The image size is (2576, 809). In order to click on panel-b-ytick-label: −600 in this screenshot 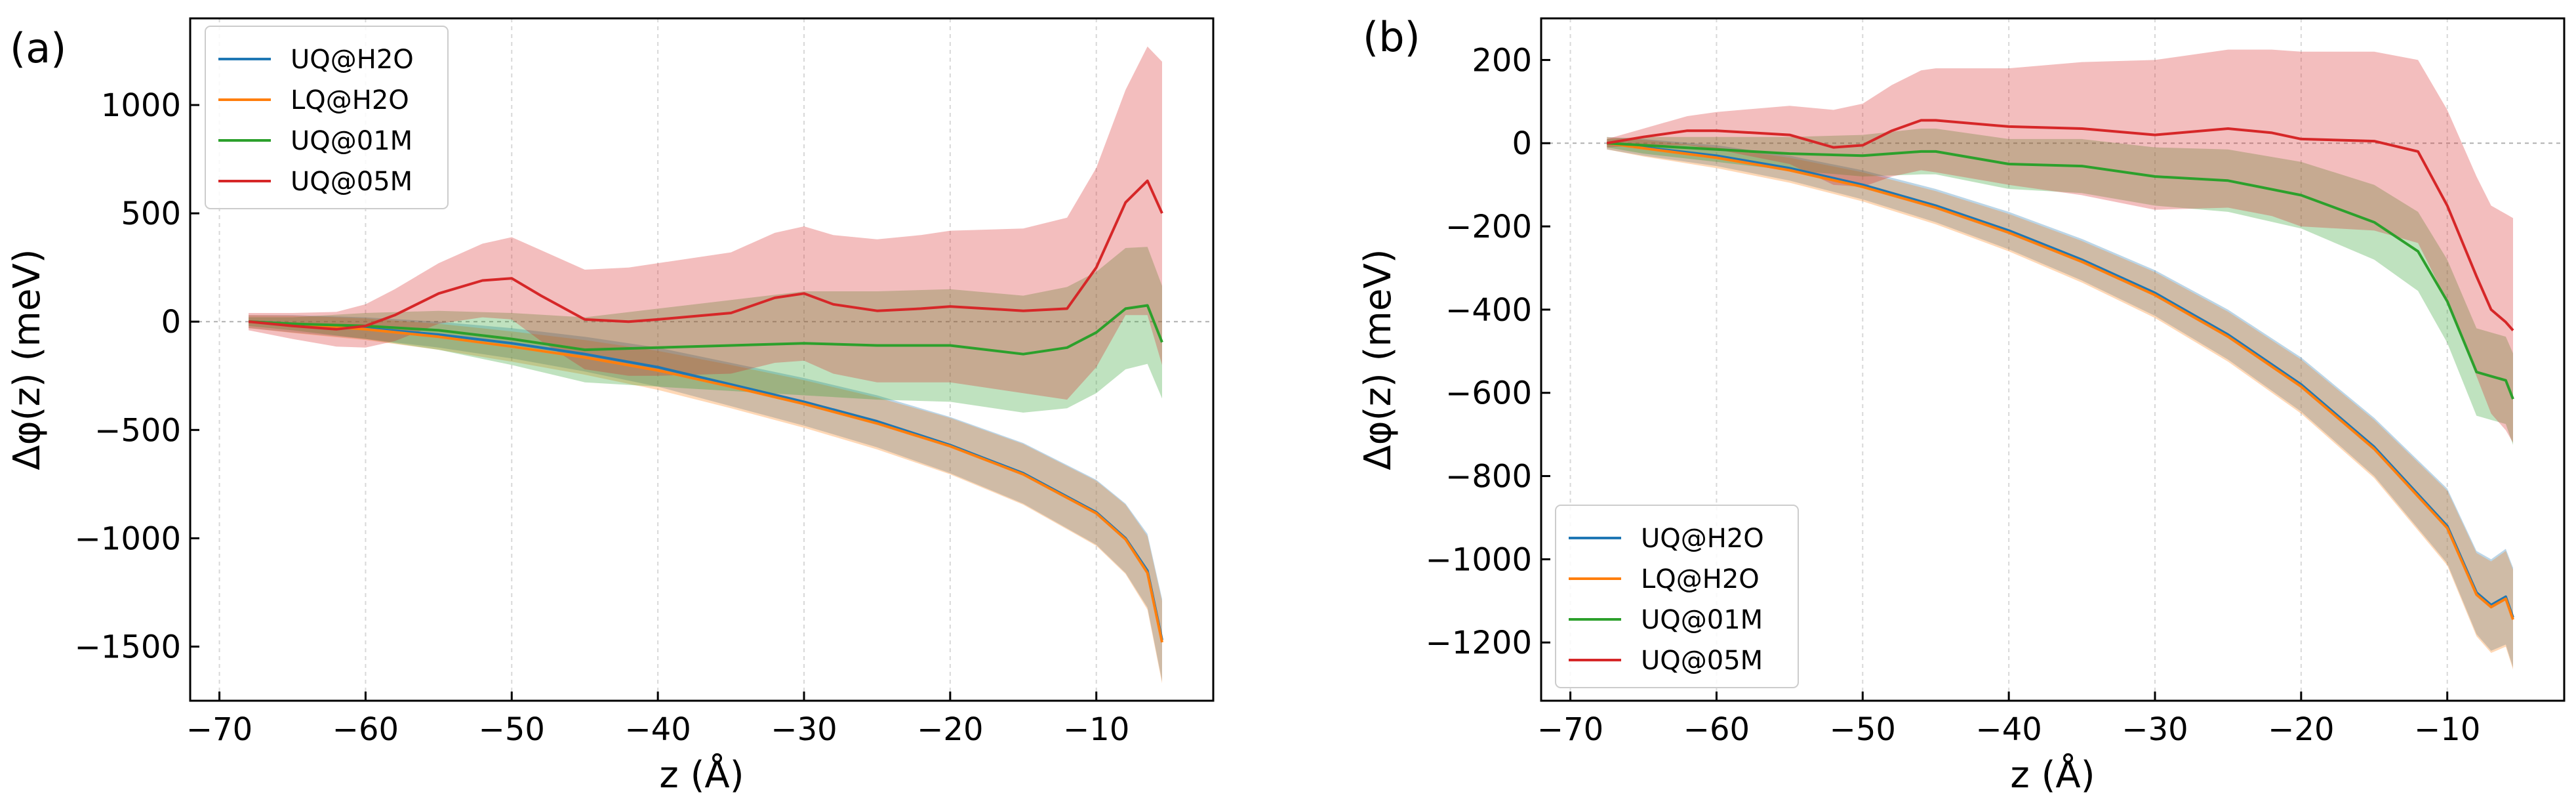, I will do `click(1488, 393)`.